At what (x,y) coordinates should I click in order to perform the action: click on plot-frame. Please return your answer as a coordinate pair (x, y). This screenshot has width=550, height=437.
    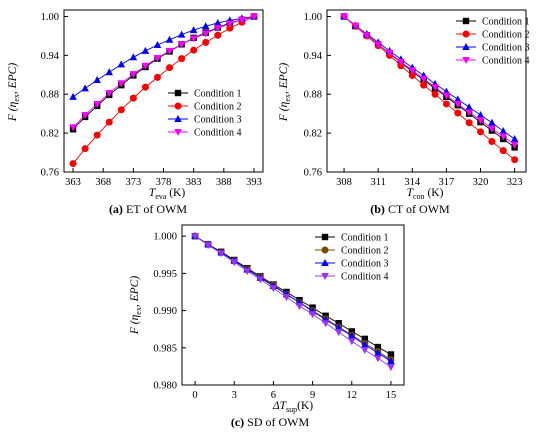
    Looking at the image, I should click on (426, 91).